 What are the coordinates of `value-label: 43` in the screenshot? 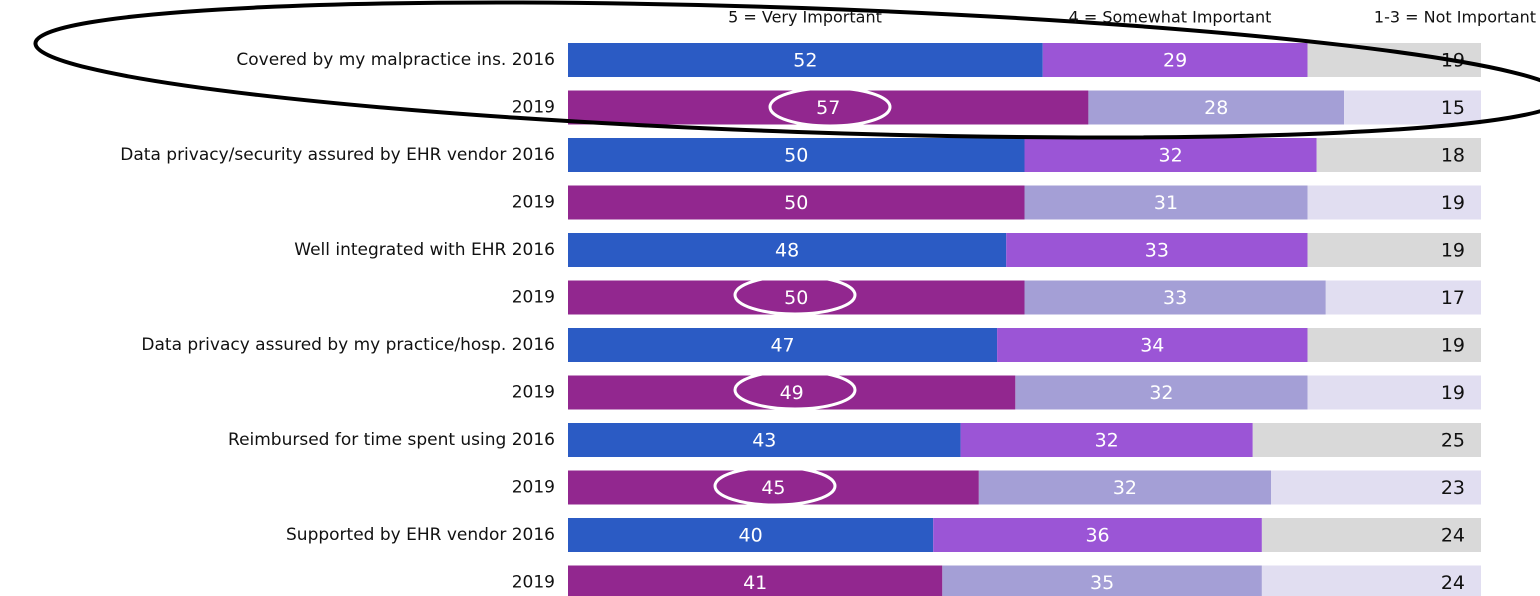 It's located at (764, 441).